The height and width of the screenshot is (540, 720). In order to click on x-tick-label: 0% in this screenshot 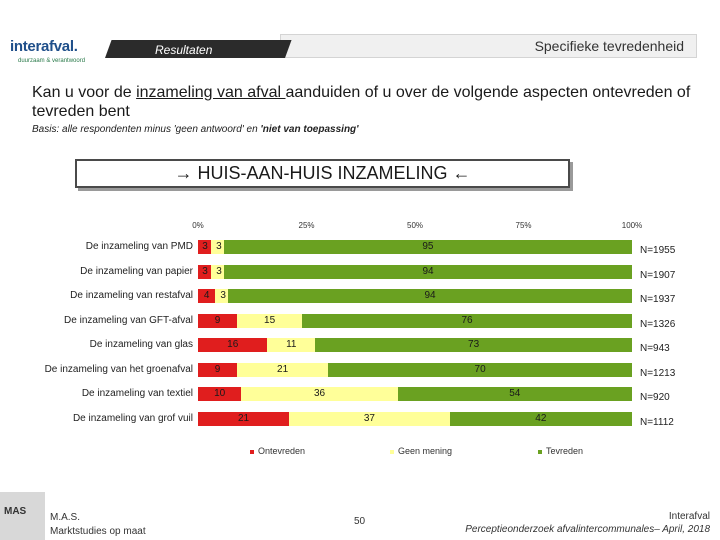, I will do `click(198, 225)`.